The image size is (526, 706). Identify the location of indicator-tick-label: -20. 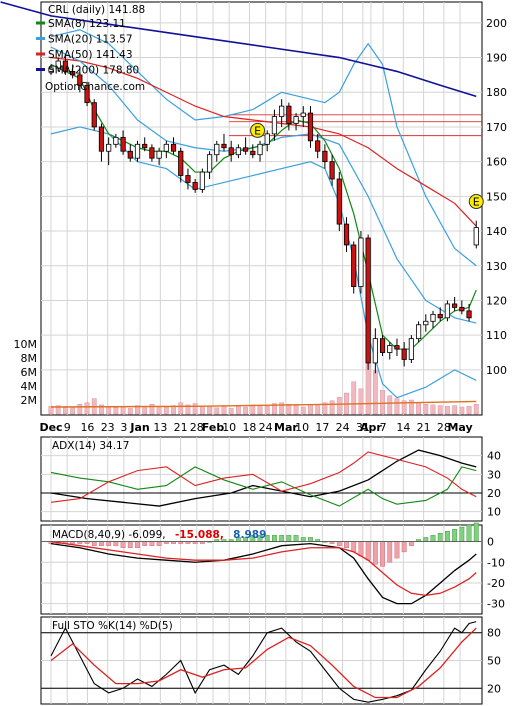
(496, 583).